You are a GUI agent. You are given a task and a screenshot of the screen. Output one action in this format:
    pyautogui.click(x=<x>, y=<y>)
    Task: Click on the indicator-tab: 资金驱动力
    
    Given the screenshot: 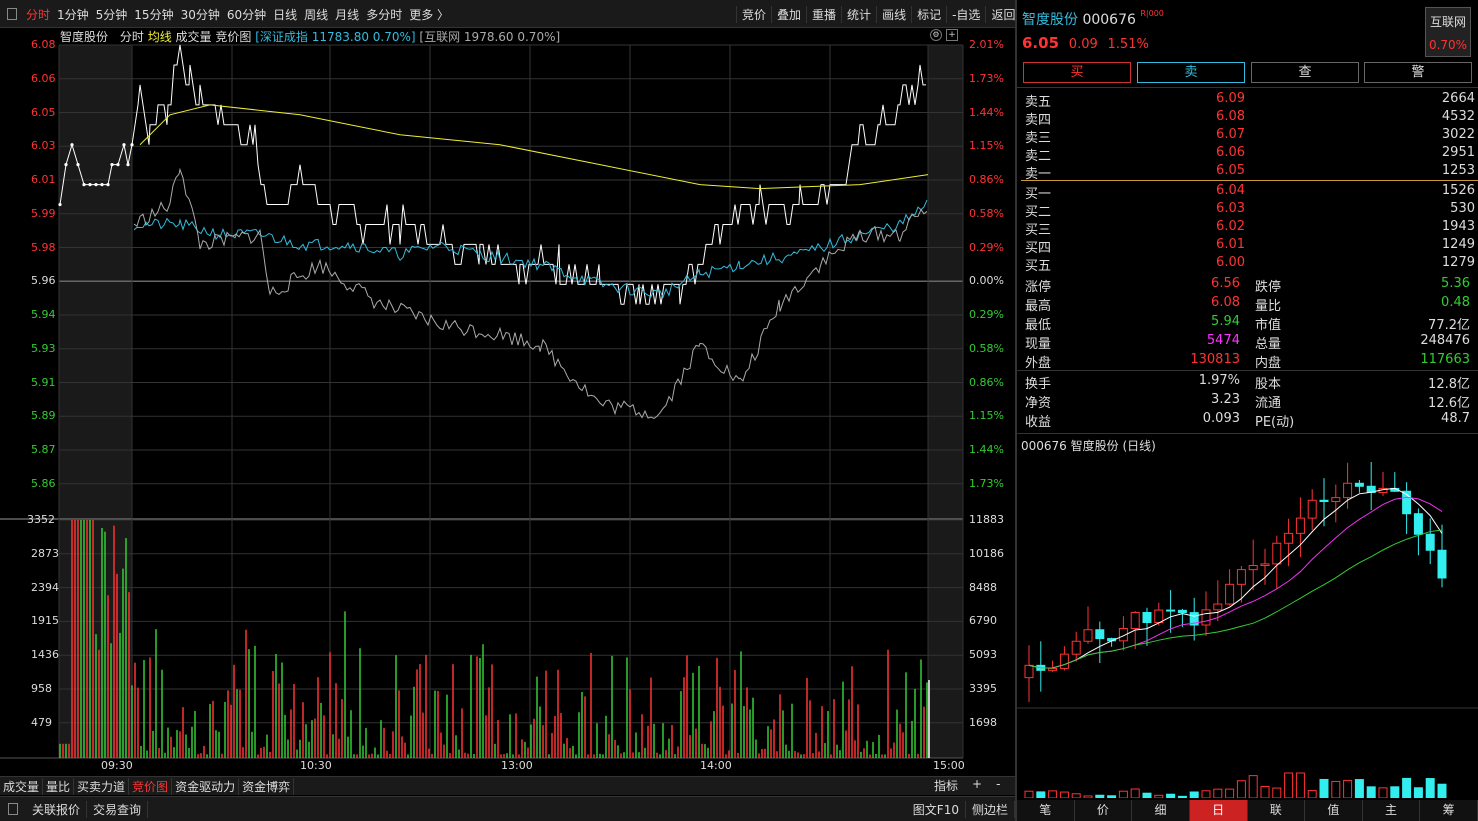 What is the action you would take?
    pyautogui.click(x=206, y=786)
    